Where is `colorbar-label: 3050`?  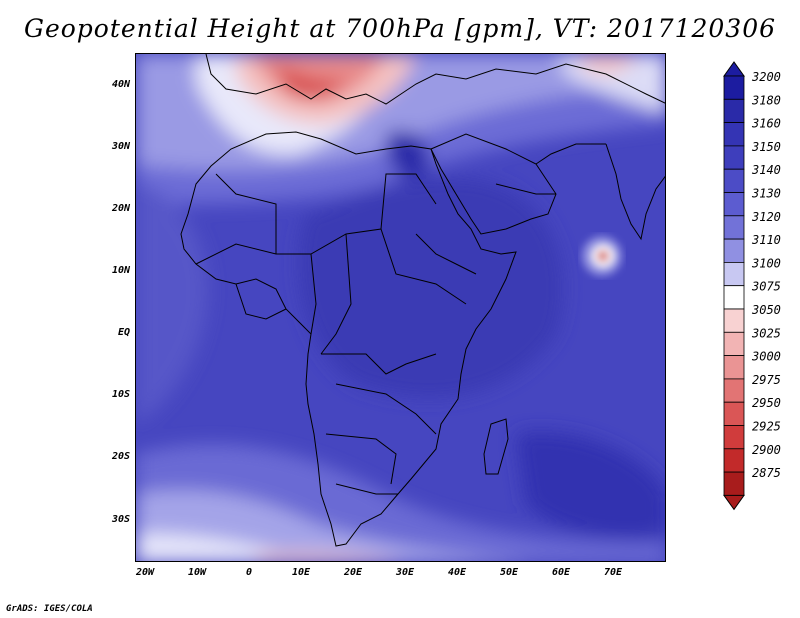
colorbar-label: 3050 is located at coordinates (766, 310).